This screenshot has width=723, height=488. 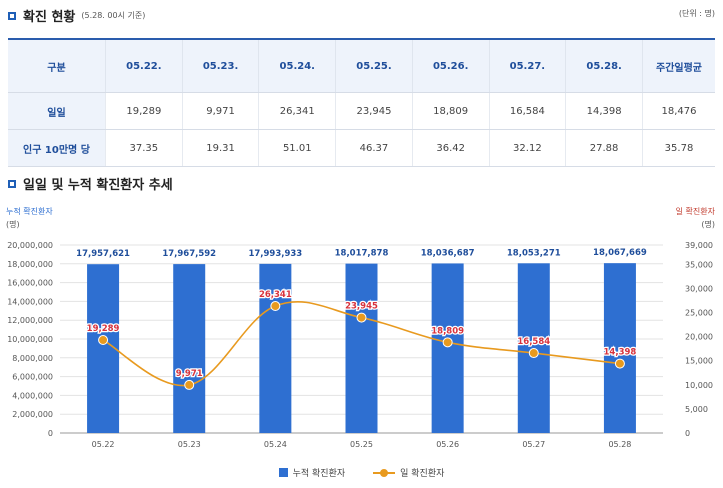 I want to click on table-cell: 18,476, so click(x=678, y=111).